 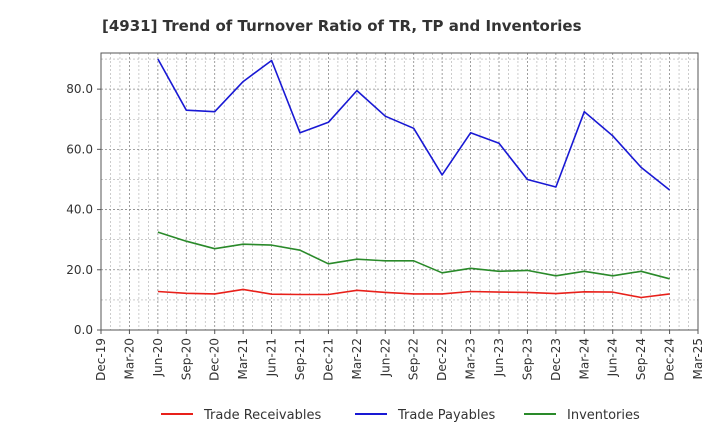 I want to click on x-tick-label: Dec-22, so click(x=442, y=359).